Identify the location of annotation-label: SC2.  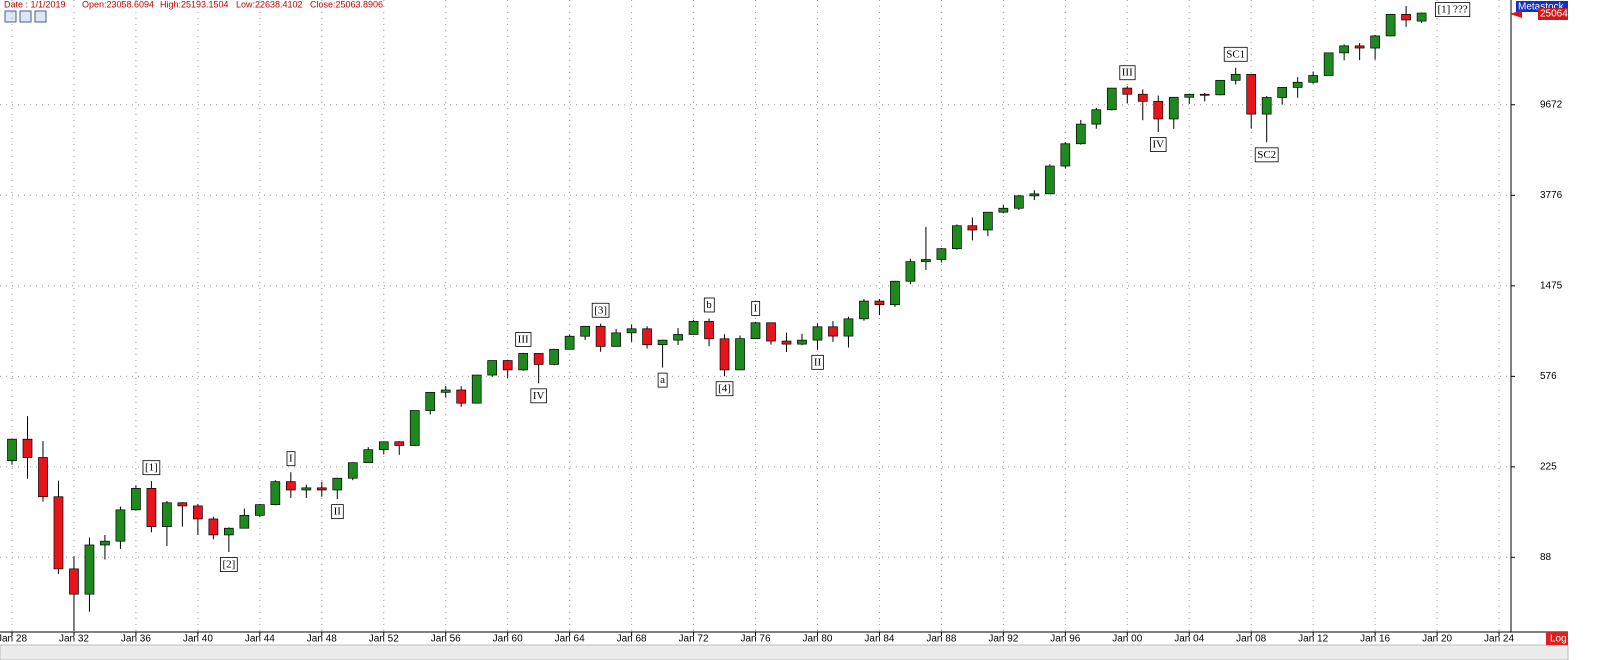
(1266, 155).